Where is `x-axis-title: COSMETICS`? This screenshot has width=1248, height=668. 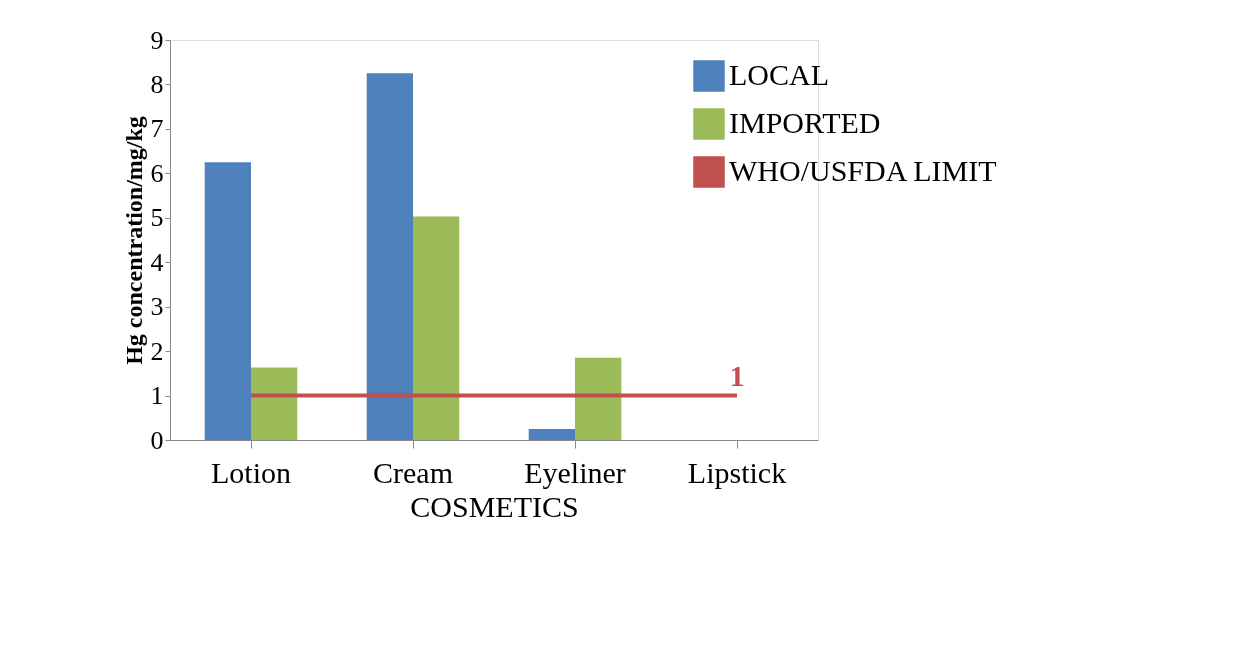 x-axis-title: COSMETICS is located at coordinates (494, 506).